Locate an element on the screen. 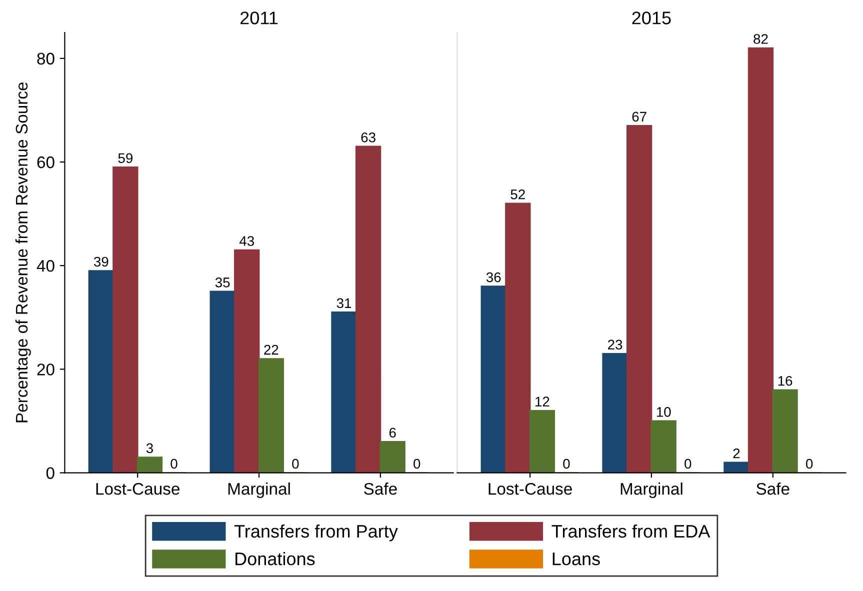  data-label: 31 is located at coordinates (344, 303).